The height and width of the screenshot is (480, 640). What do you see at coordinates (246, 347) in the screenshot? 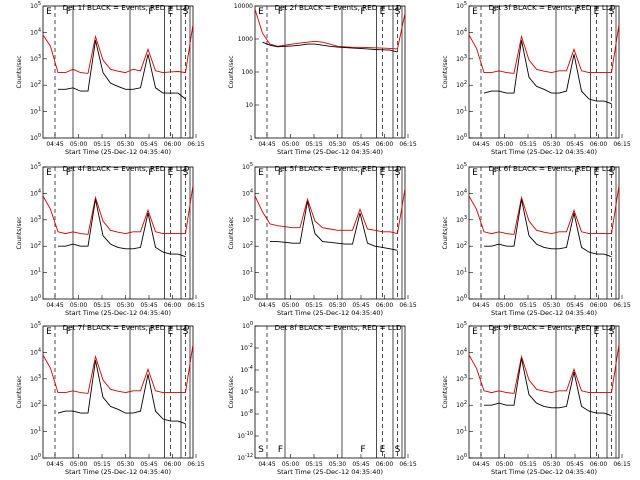
I see `y-tick-label: 10⁻²` at bounding box center [246, 347].